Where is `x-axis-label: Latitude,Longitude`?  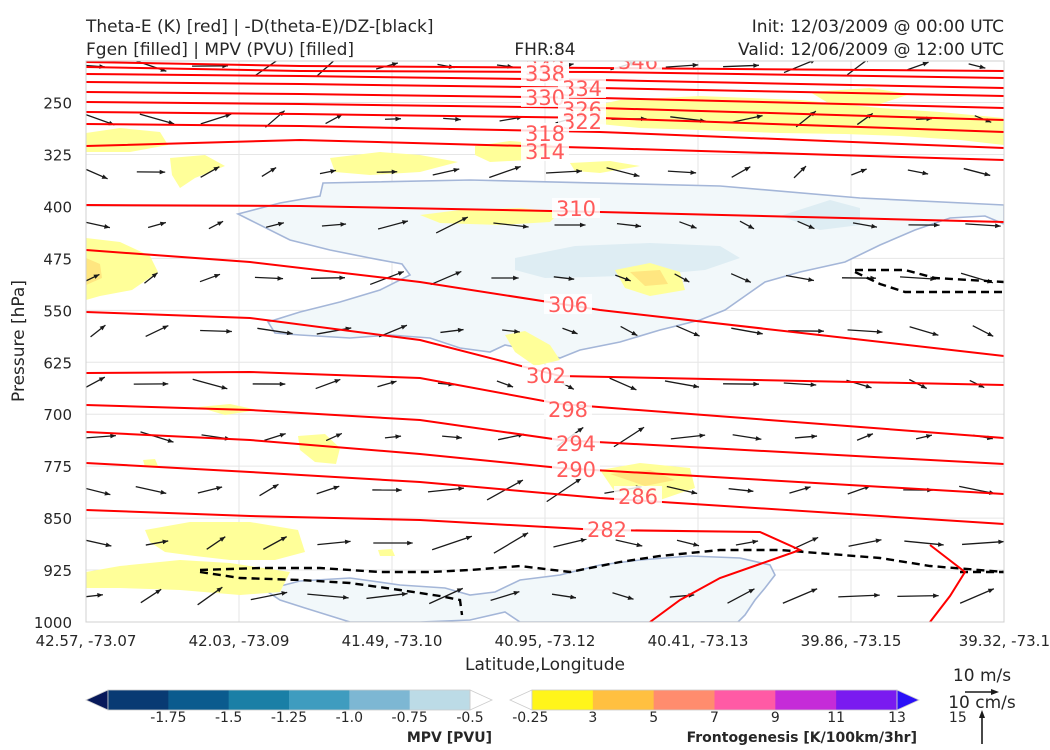 x-axis-label: Latitude,Longitude is located at coordinates (545, 665).